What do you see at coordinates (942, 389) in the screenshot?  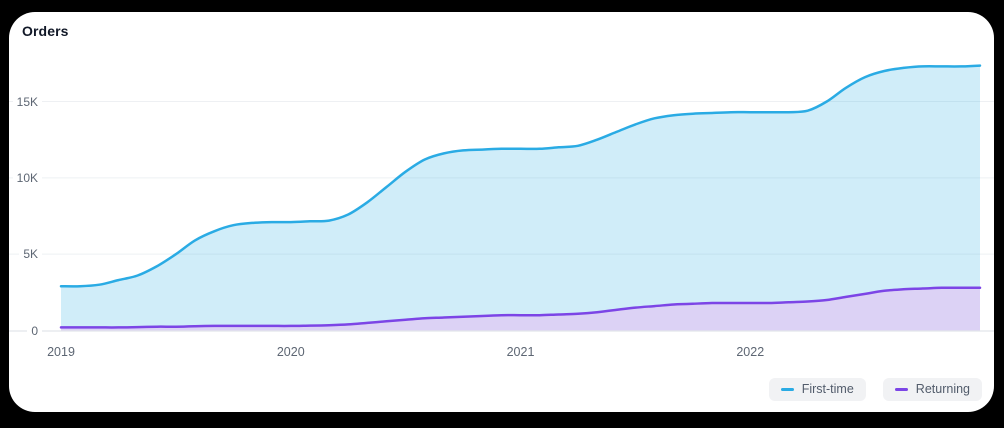 I see `legend-label: Returning` at bounding box center [942, 389].